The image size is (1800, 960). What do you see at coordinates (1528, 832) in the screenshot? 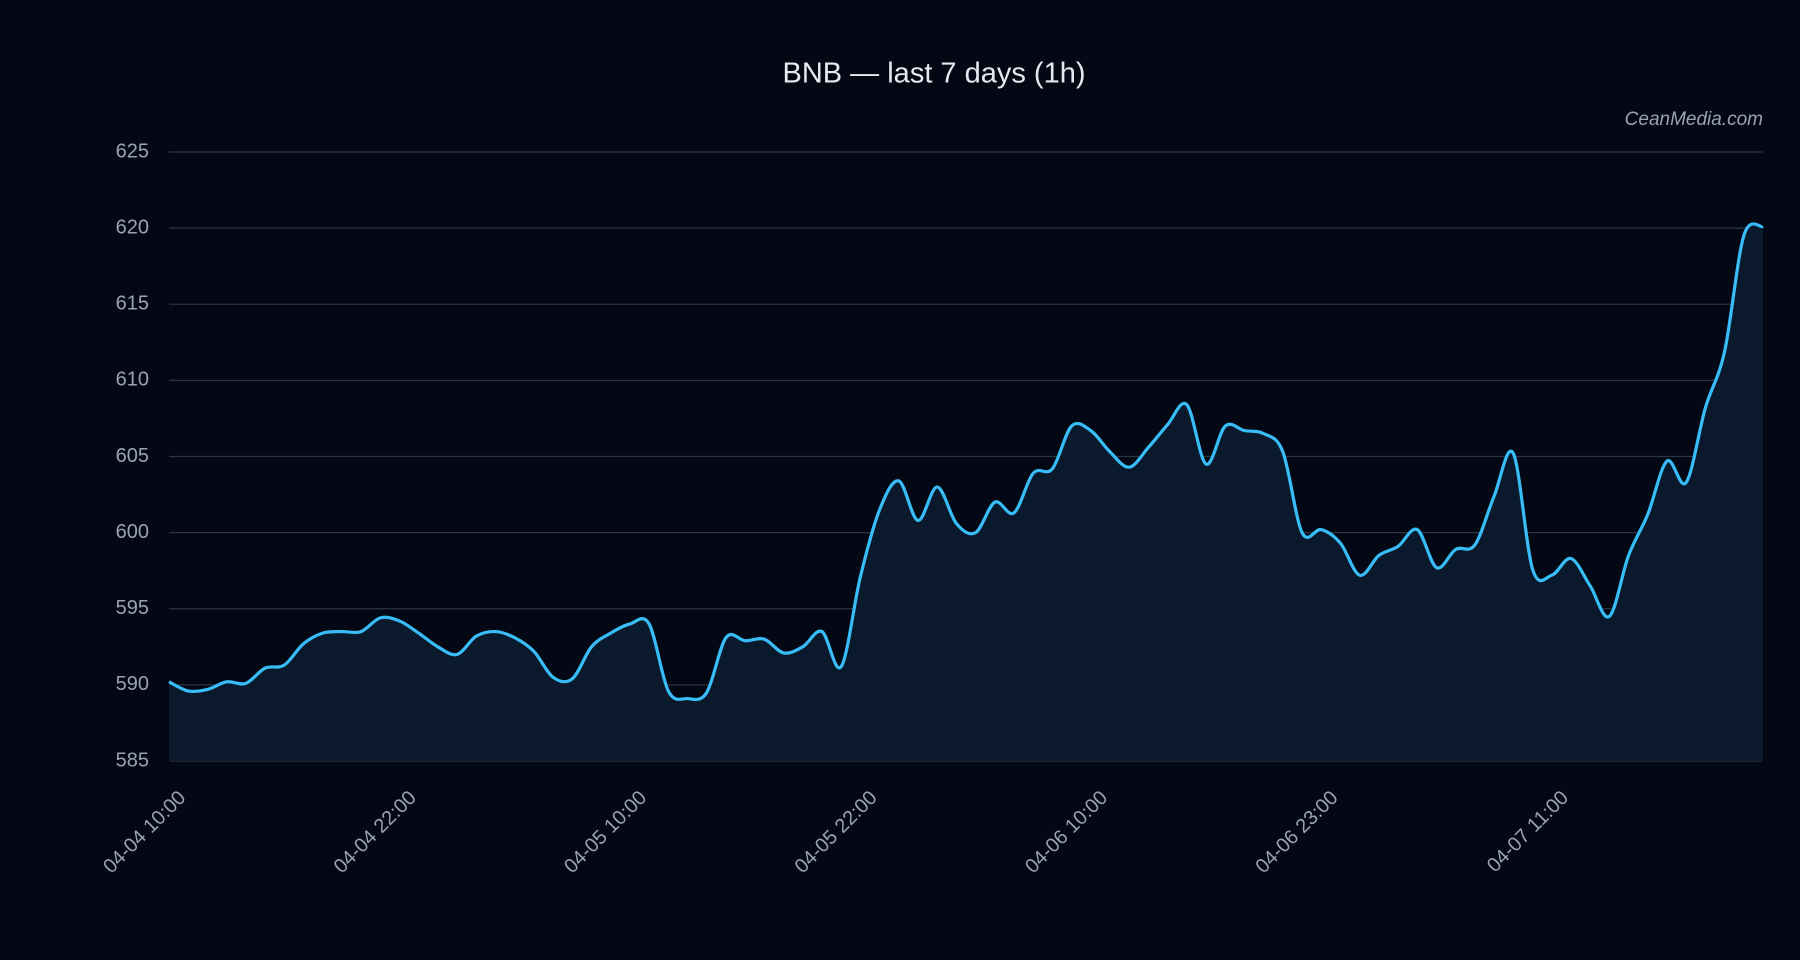
I see `x-tick-label: 04-07 11:00` at bounding box center [1528, 832].